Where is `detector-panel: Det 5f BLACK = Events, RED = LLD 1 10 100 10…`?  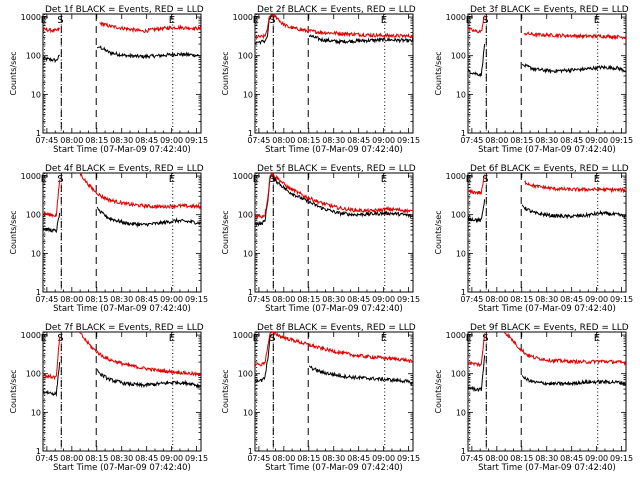
detector-panel: Det 5f BLACK = Events, RED = LLD 1 10 100 10… is located at coordinates (320, 239).